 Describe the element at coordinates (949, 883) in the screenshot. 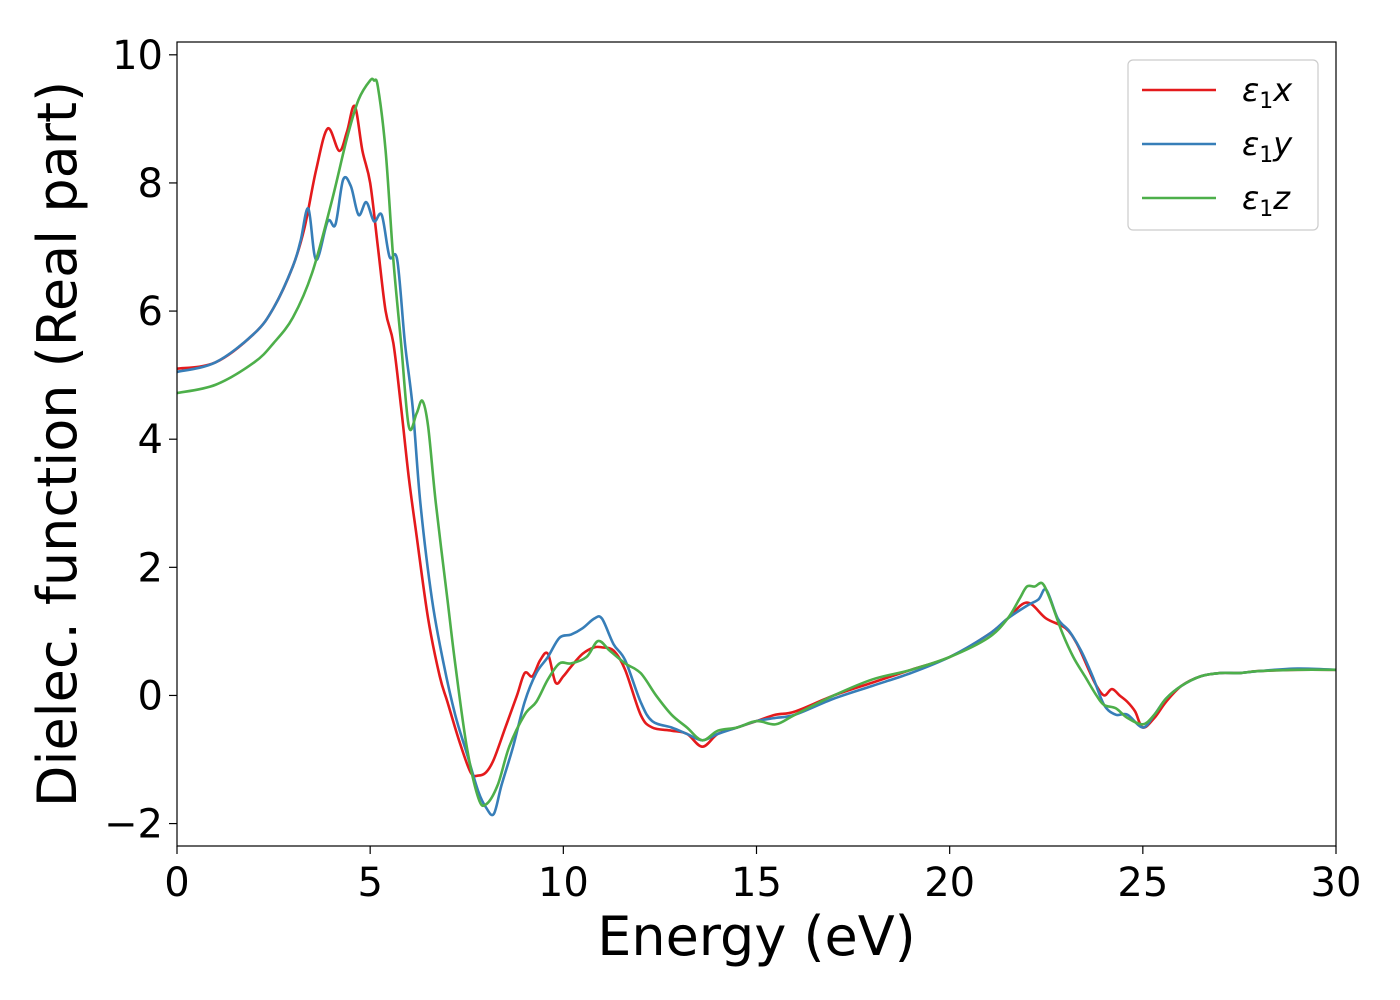

I see `x-tick-label: 20` at that location.